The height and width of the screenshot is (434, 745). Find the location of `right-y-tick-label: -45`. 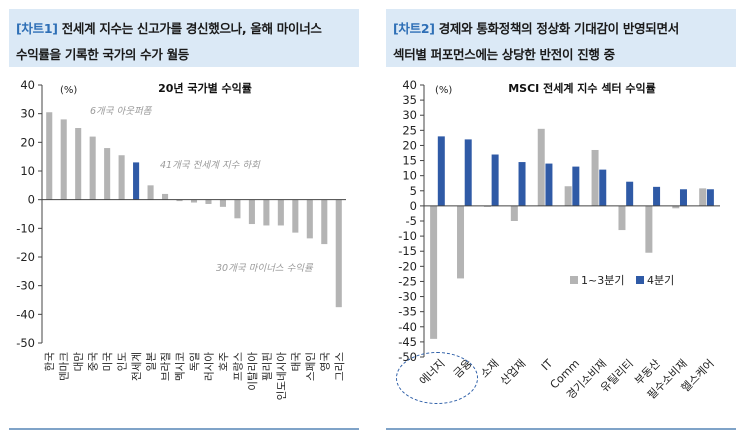

right-y-tick-label: -45 is located at coordinates (407, 342).